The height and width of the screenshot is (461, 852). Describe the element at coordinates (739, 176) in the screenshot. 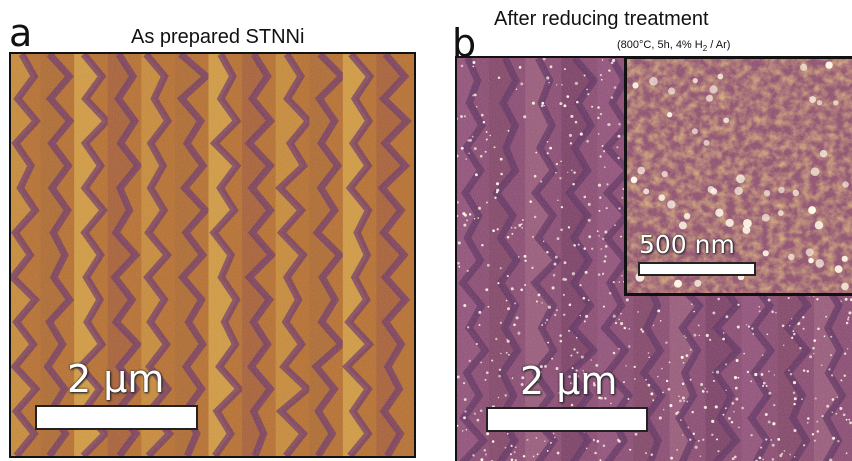

I see `afm-topography-inset` at that location.